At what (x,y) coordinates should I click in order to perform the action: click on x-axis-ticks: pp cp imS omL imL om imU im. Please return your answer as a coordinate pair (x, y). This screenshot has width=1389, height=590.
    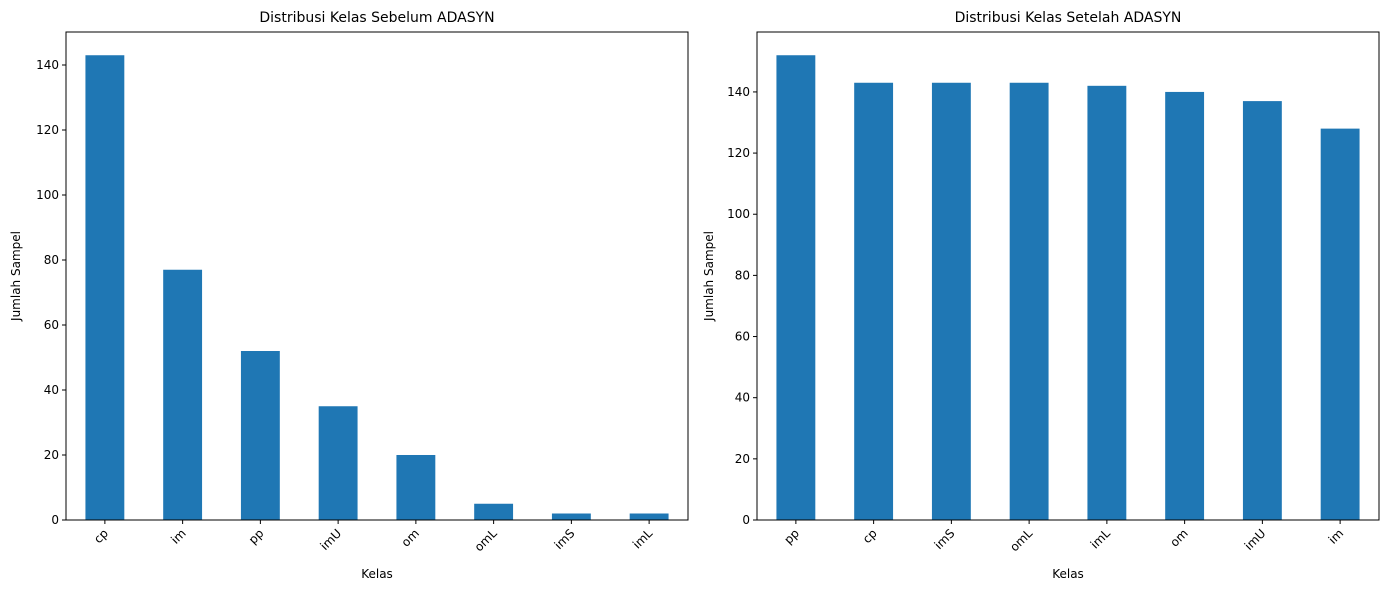
    Looking at the image, I should click on (1063, 537).